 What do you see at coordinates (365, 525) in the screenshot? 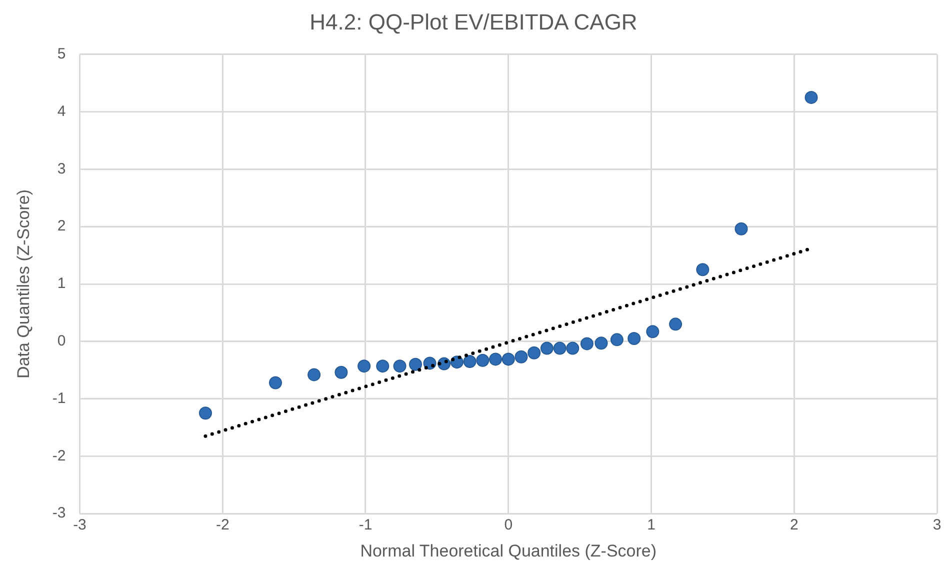
I see `x-tick-label: -1` at bounding box center [365, 525].